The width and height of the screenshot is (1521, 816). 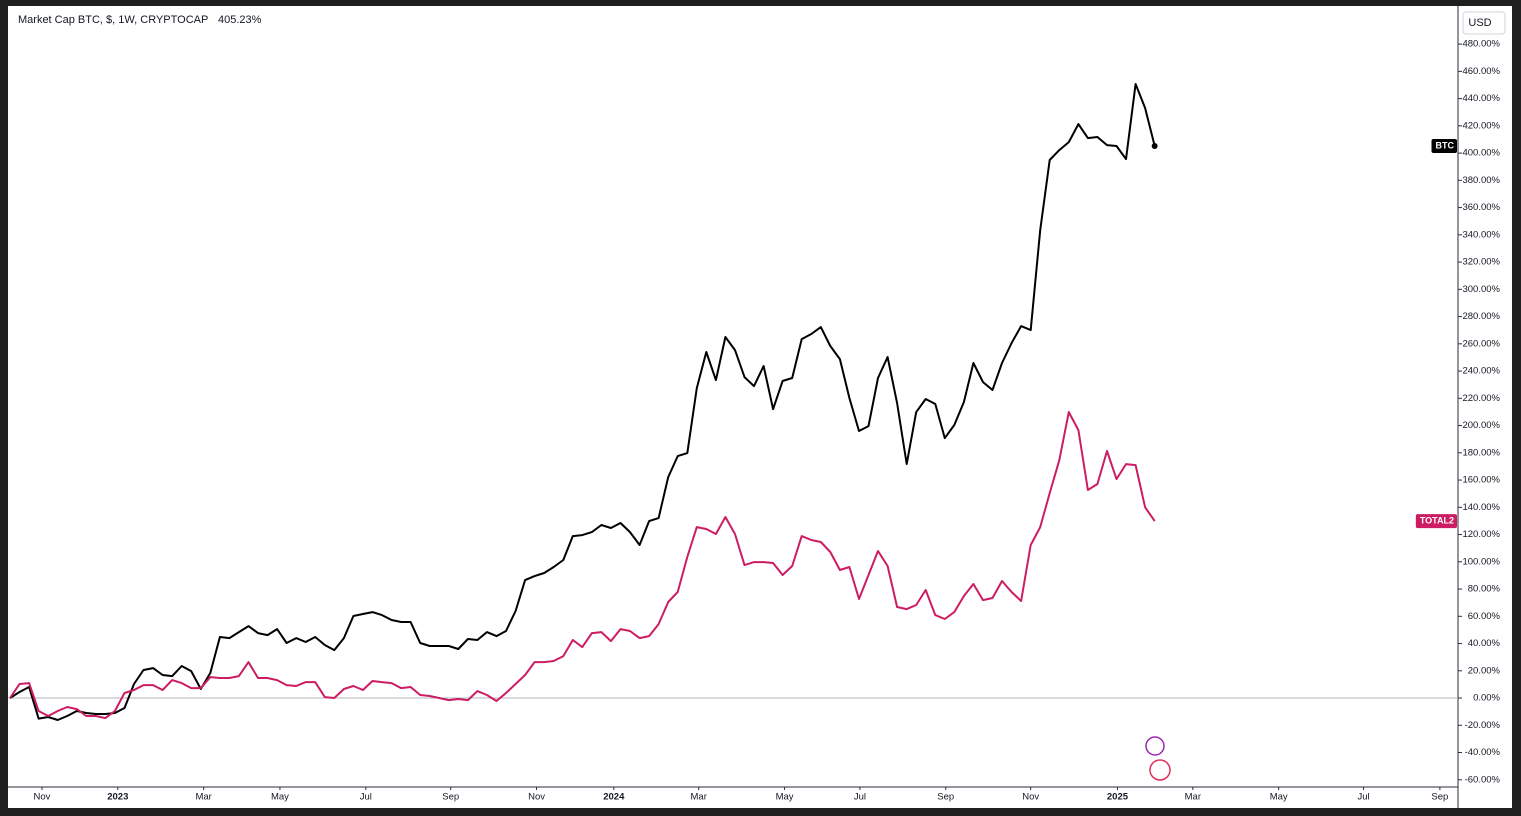 I want to click on y-tick-label: 80.00%, so click(x=1484, y=589).